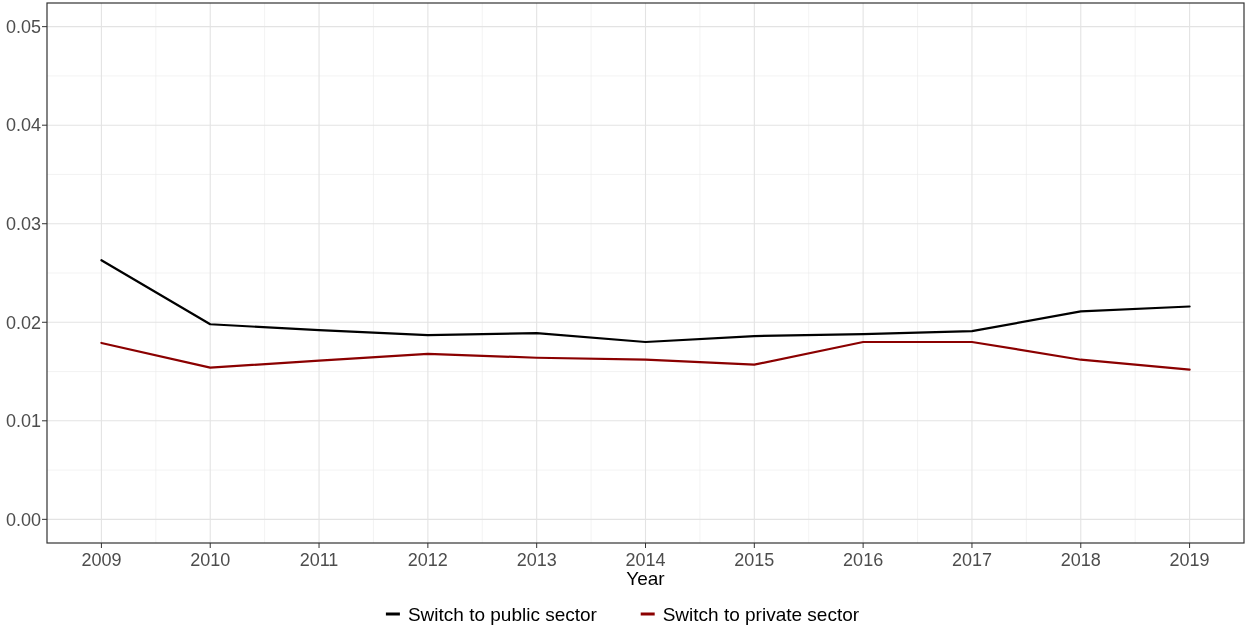 The image size is (1247, 628). Describe the element at coordinates (754, 560) in the screenshot. I see `x-tick-label: 2015` at that location.